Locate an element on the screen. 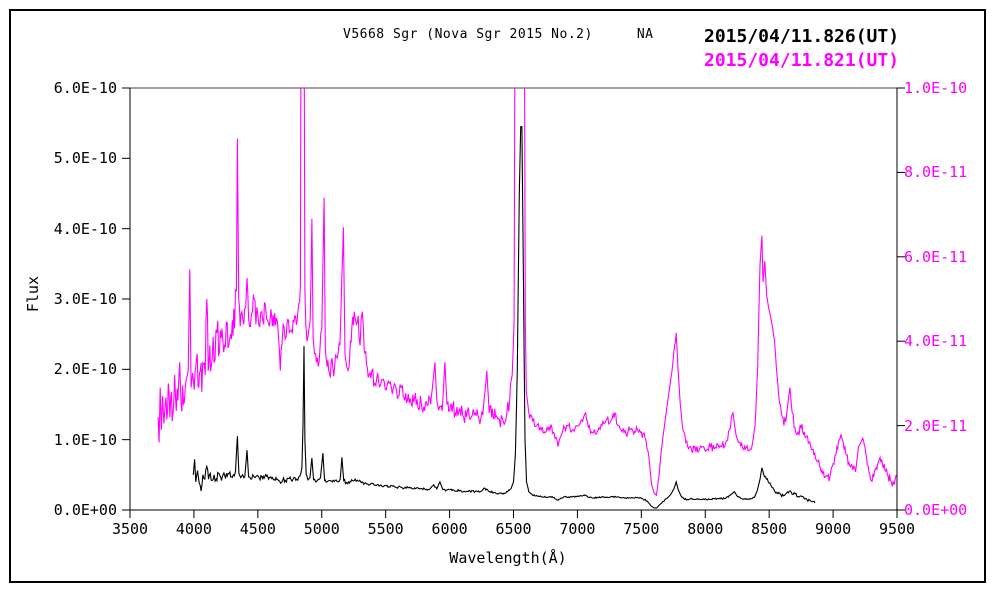  y-right-tick-label: 8.0E-11 is located at coordinates (936, 172).